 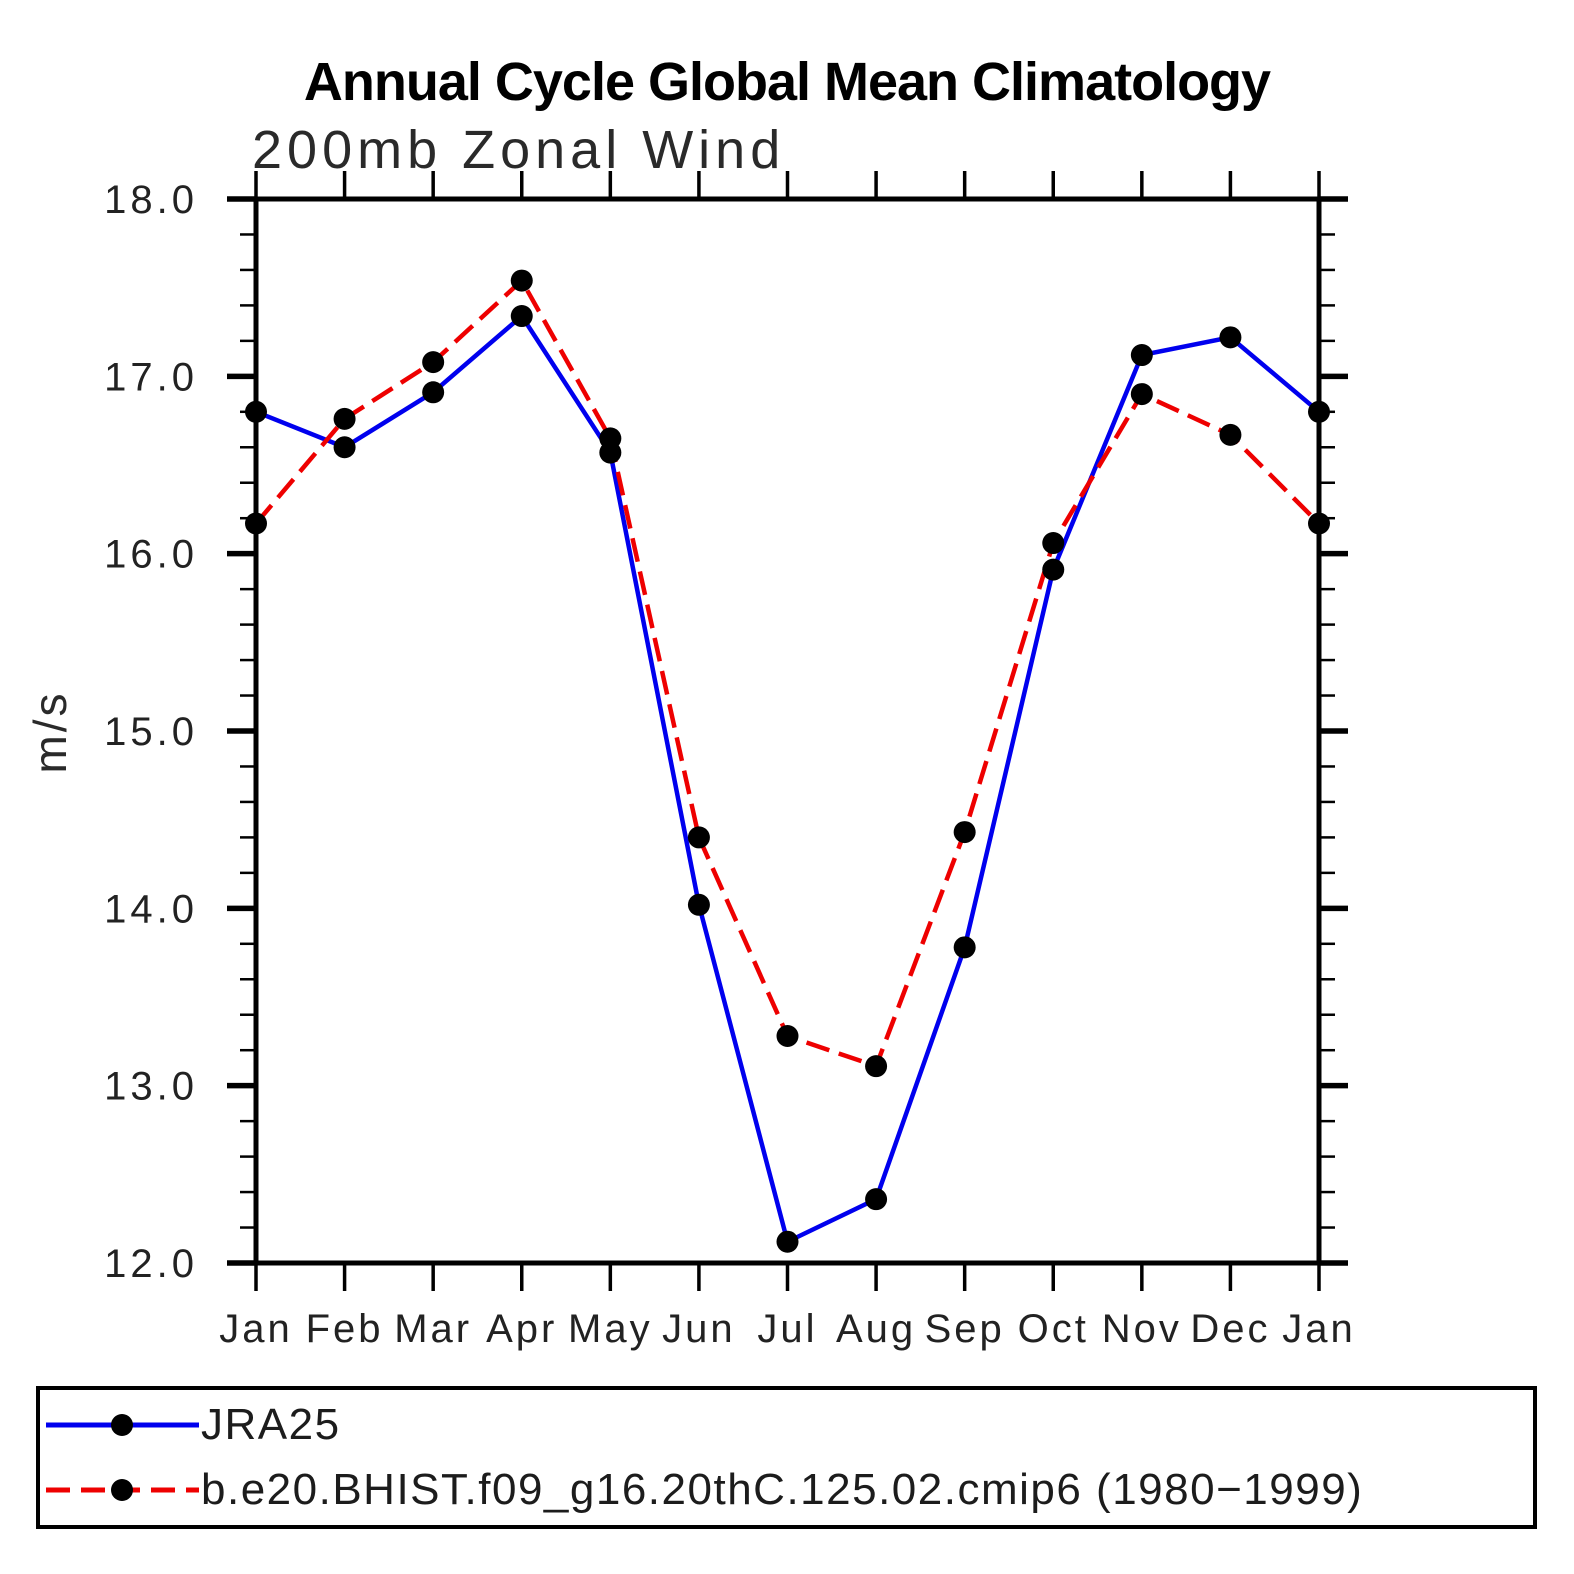 What do you see at coordinates (50, 731) in the screenshot?
I see `y-axis-label: m/s` at bounding box center [50, 731].